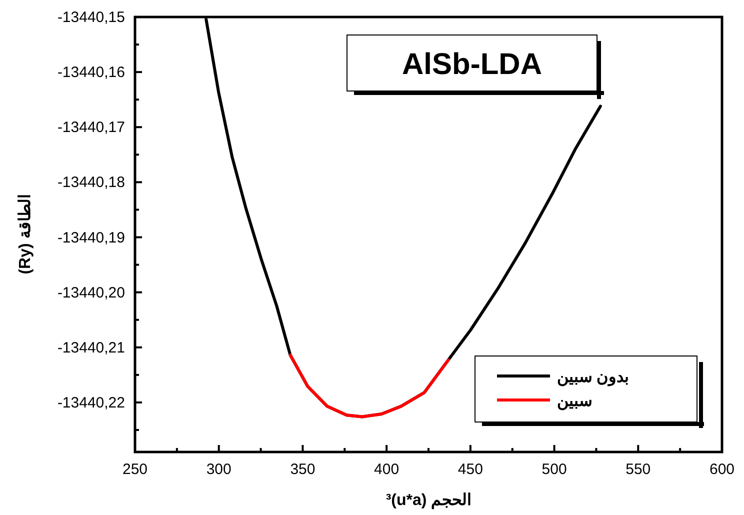  Describe the element at coordinates (91, 73) in the screenshot. I see `y-tick-label: -13440,16` at that location.